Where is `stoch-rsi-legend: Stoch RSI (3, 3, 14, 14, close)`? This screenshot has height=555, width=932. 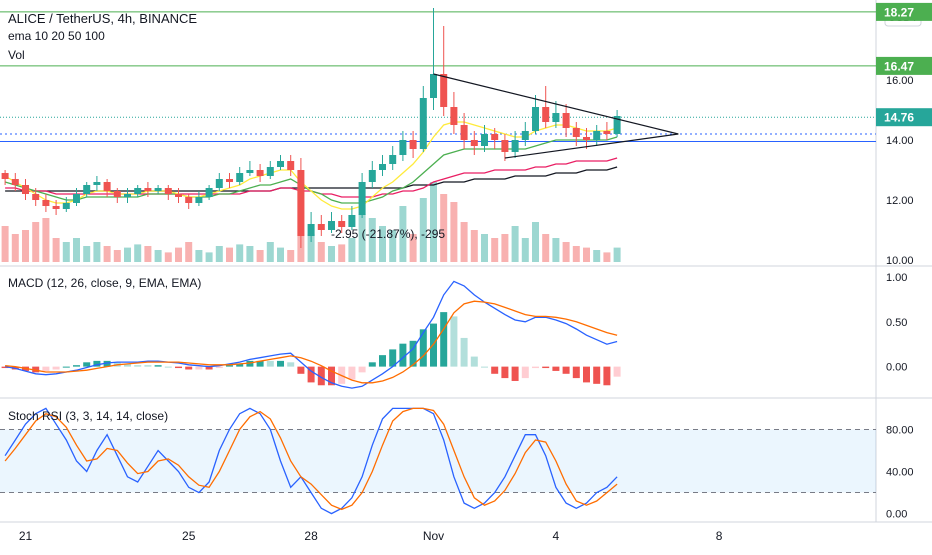 stoch-rsi-legend: Stoch RSI (3, 3, 14, 14, close) is located at coordinates (88, 416).